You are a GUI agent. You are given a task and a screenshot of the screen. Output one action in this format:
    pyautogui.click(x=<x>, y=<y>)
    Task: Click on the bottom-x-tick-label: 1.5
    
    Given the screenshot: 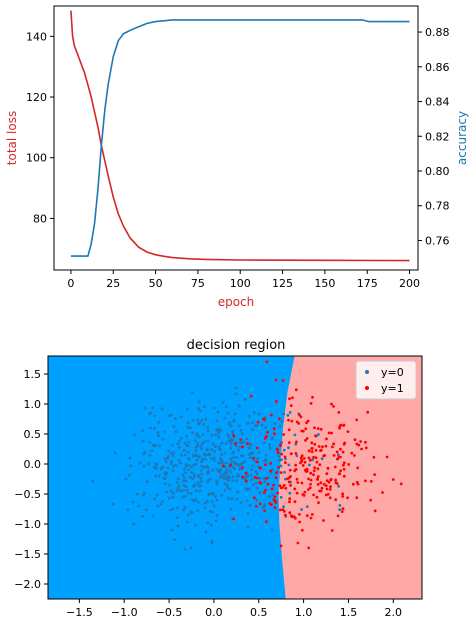 What is the action you would take?
    pyautogui.click(x=349, y=612)
    